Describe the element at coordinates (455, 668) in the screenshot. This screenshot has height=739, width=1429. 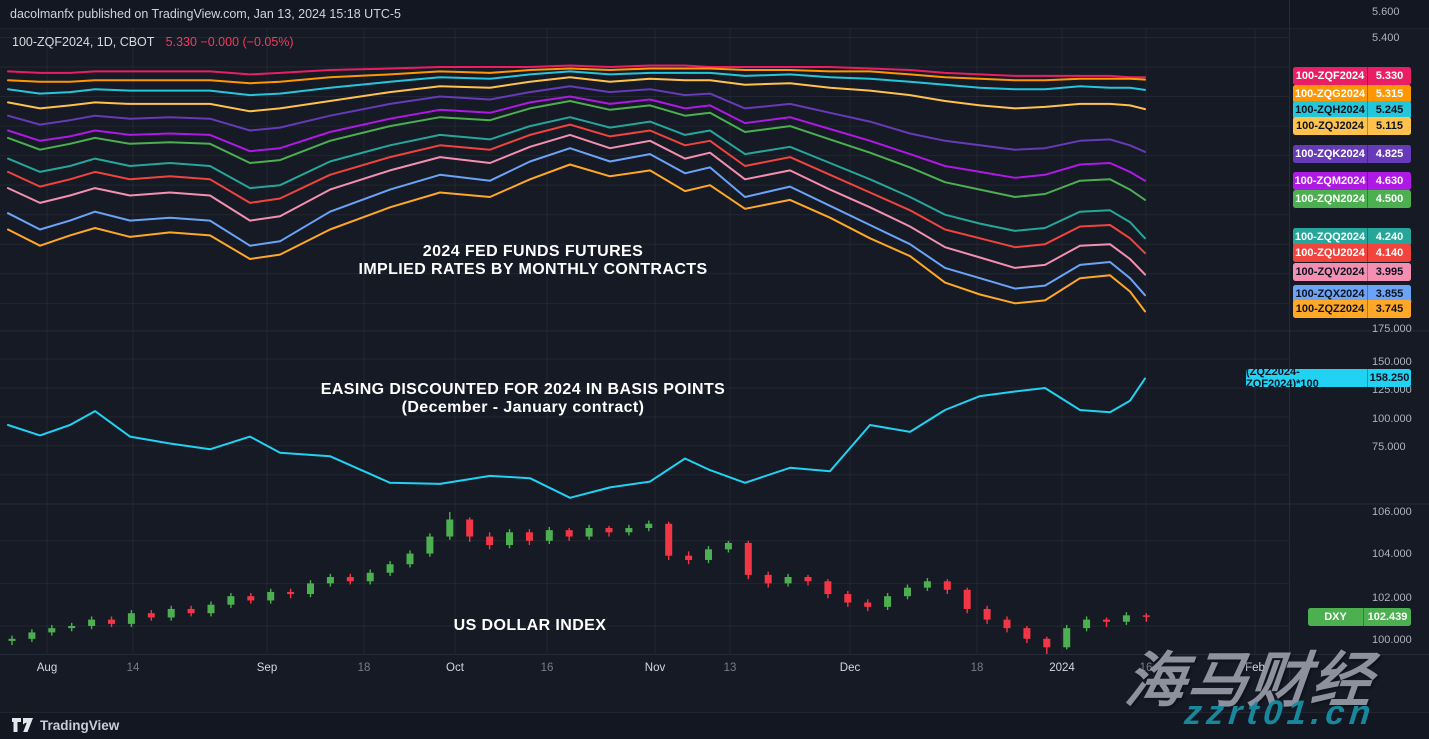
I see `time-axis-label: Oct` at that location.